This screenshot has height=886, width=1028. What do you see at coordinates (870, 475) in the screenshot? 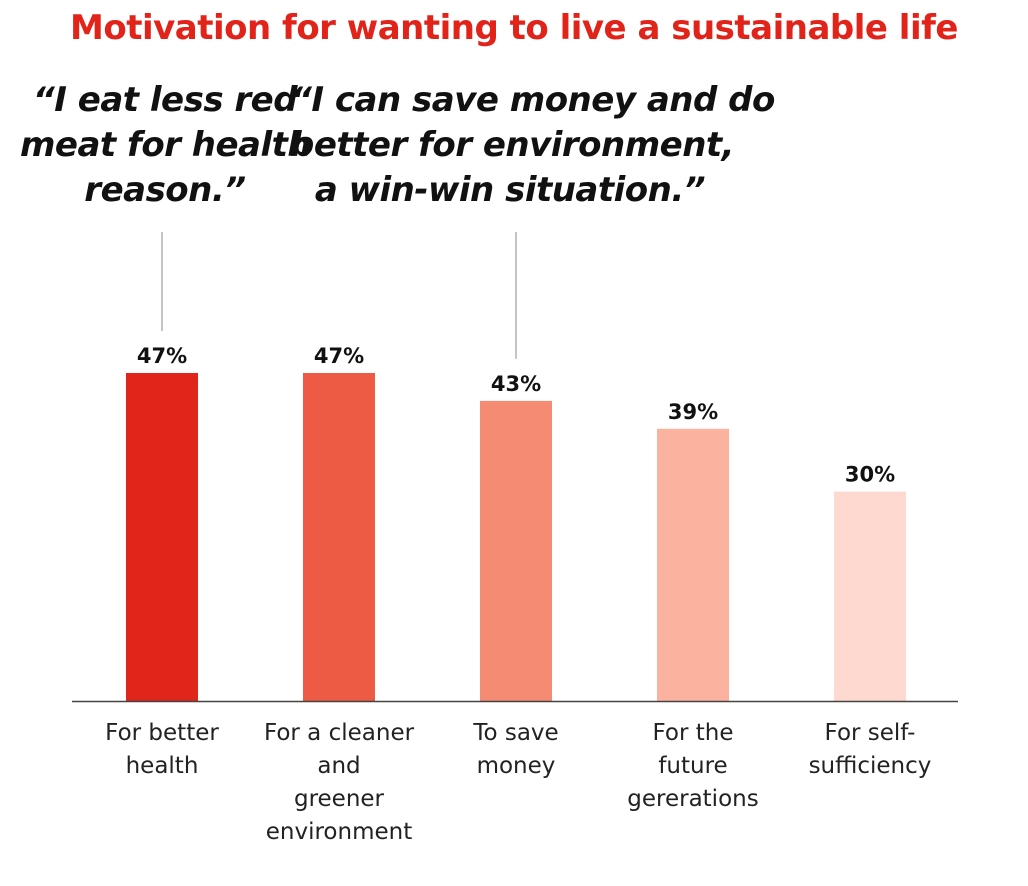
I see `bar-value-label: 30%` at bounding box center [870, 475].